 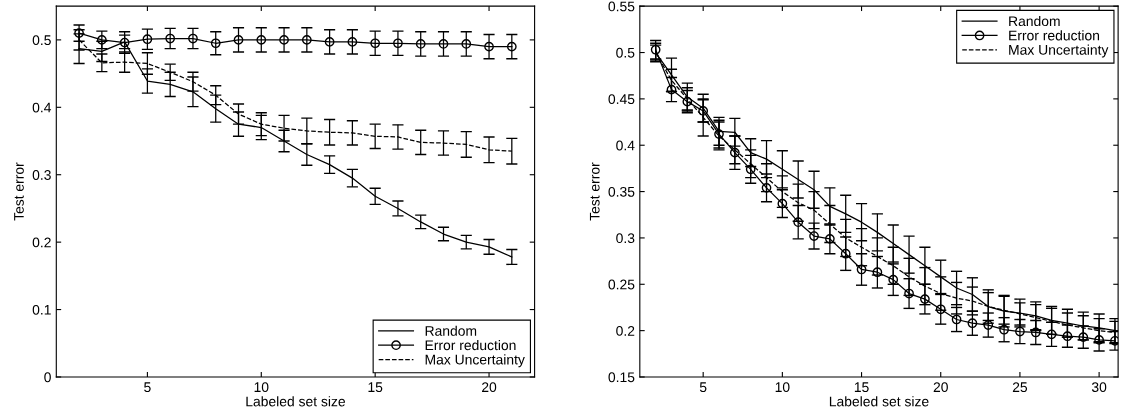 What do you see at coordinates (41, 309) in the screenshot?
I see `y-tick-label: 0.1` at bounding box center [41, 309].